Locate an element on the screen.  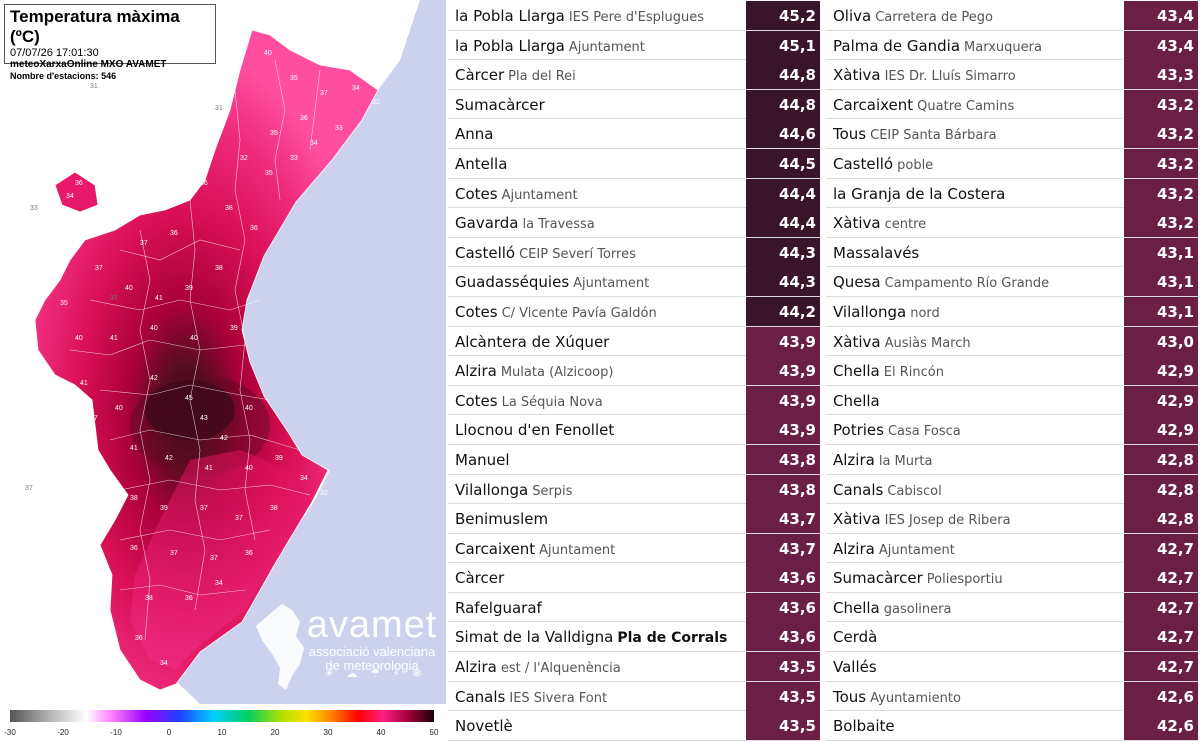
station-location: la Travessa is located at coordinates (558, 225).